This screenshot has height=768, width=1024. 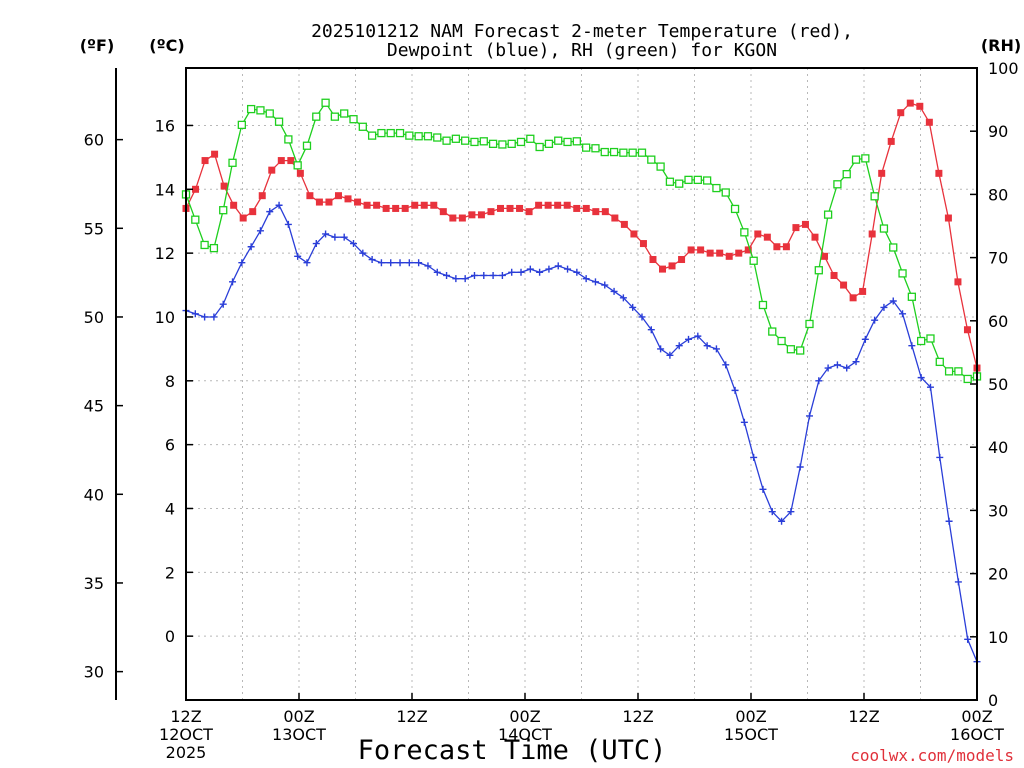 What do you see at coordinates (170, 572) in the screenshot?
I see `celsius-tick-label: 2` at bounding box center [170, 572].